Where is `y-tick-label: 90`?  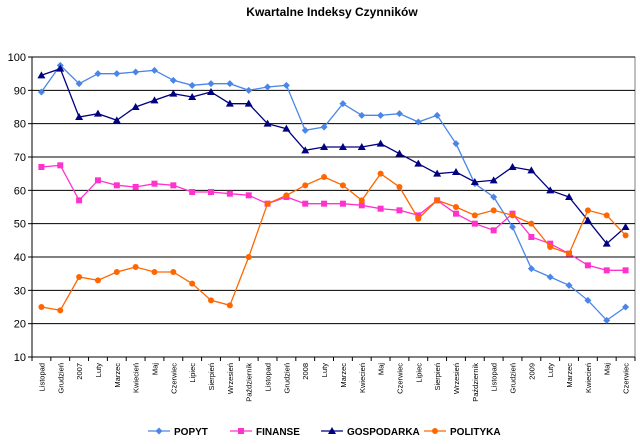 y-tick-label: 90 is located at coordinates (20, 91).